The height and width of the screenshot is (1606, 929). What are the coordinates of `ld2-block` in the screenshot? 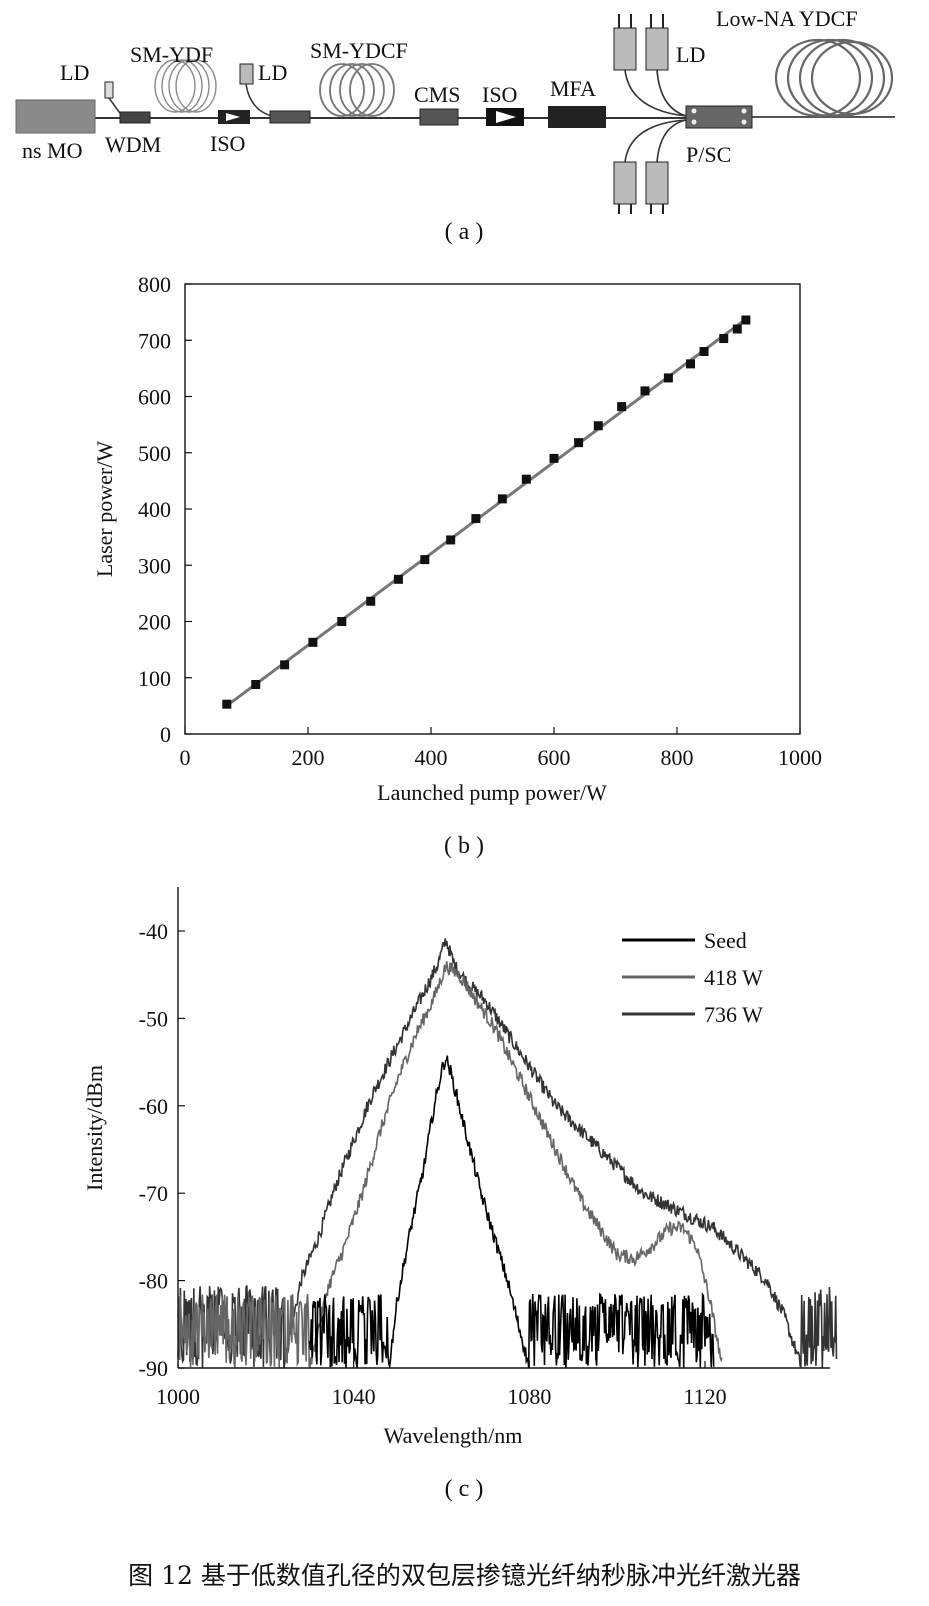 It's located at (246, 74).